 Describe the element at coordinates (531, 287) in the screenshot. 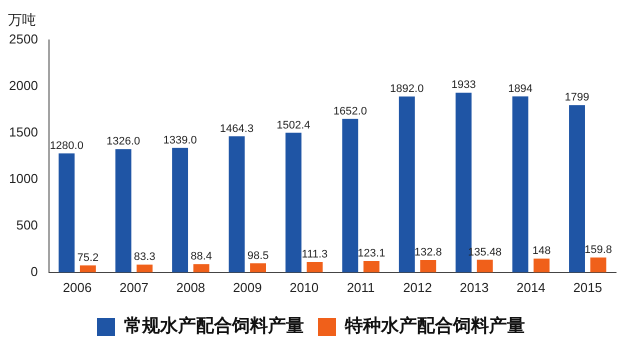

I see `x-tick-label: 2014` at that location.